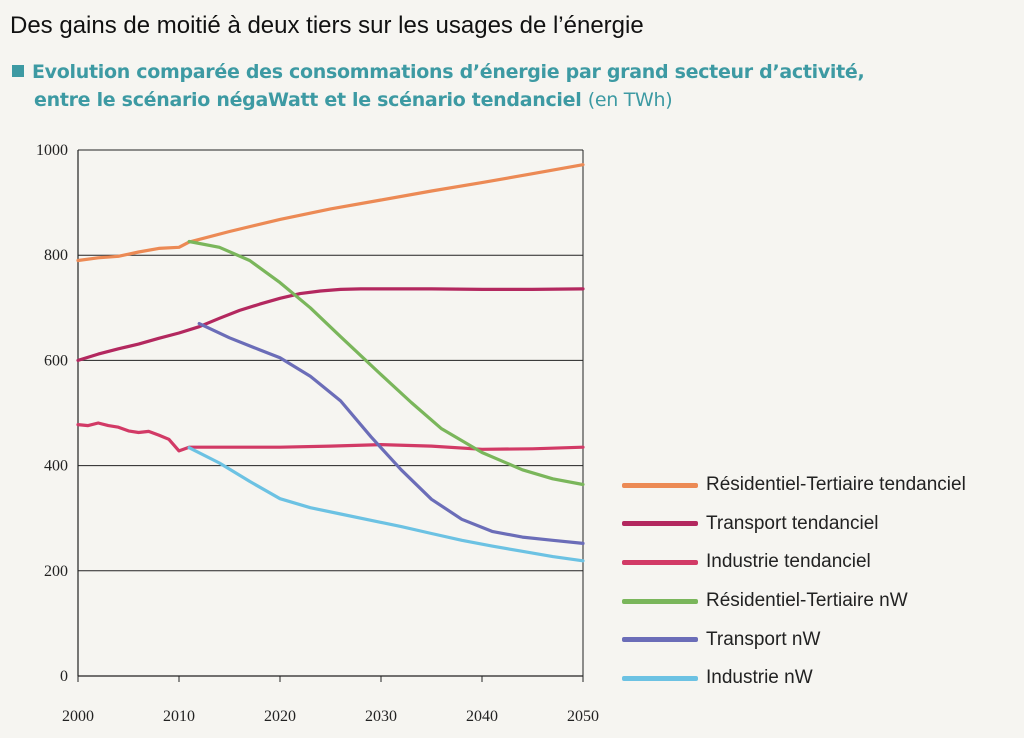 This screenshot has width=1024, height=738. I want to click on legend-label: Résidentiel-Tertiaire nW, so click(807, 601).